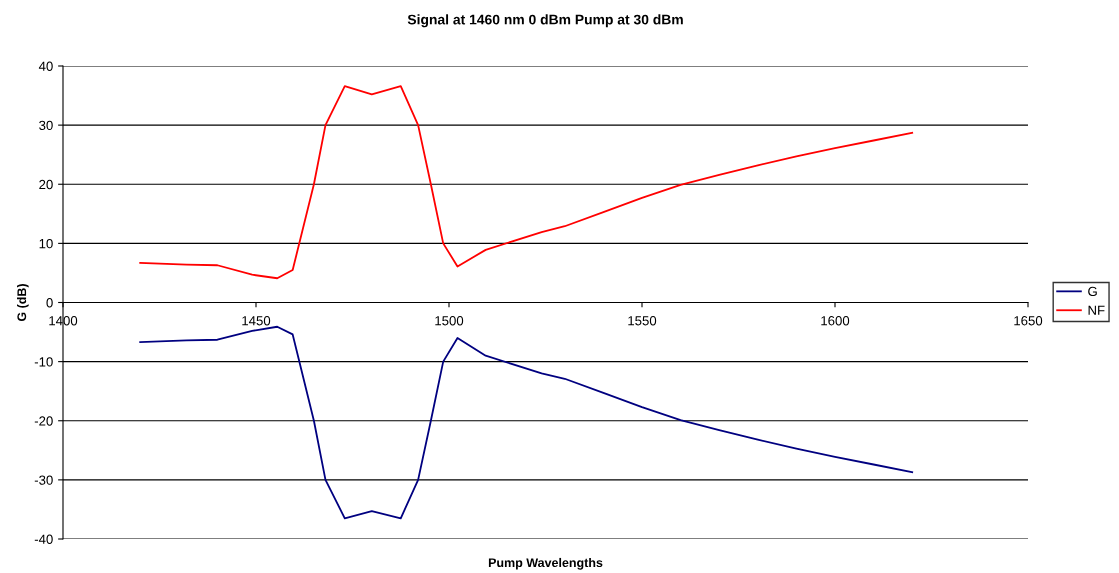 The height and width of the screenshot is (573, 1119). What do you see at coordinates (1028, 321) in the screenshot?
I see `x-tick-label: 1650` at bounding box center [1028, 321].